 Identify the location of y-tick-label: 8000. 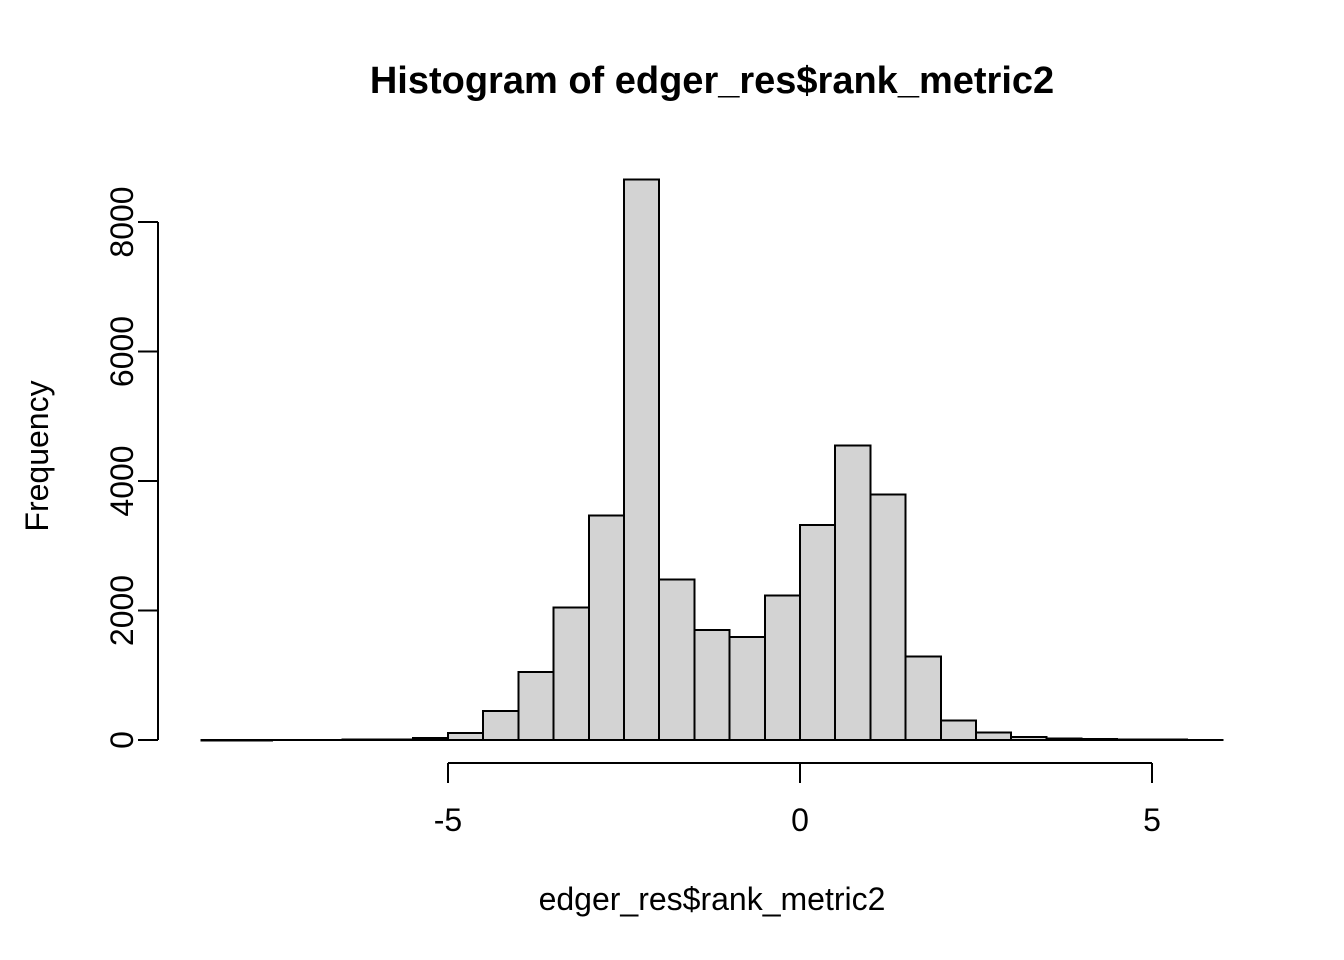
(122, 221).